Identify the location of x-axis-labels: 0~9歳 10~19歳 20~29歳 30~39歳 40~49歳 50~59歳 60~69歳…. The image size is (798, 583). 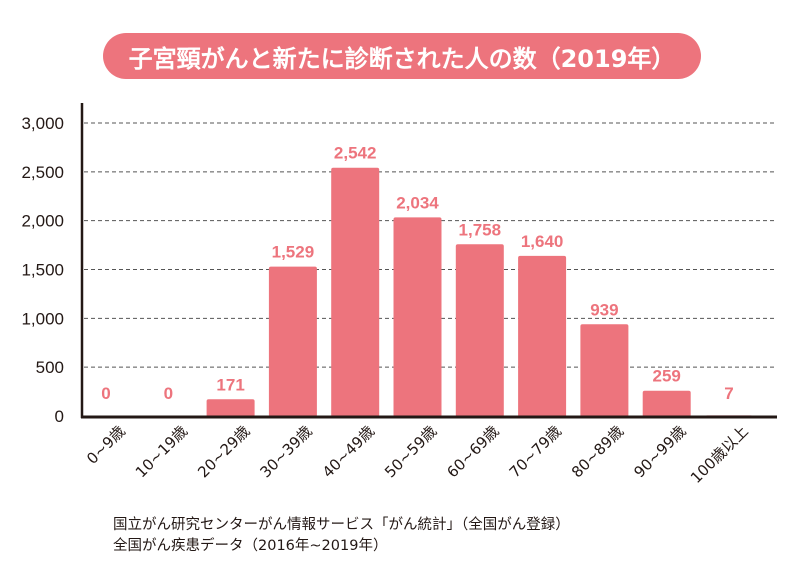
(417, 454).